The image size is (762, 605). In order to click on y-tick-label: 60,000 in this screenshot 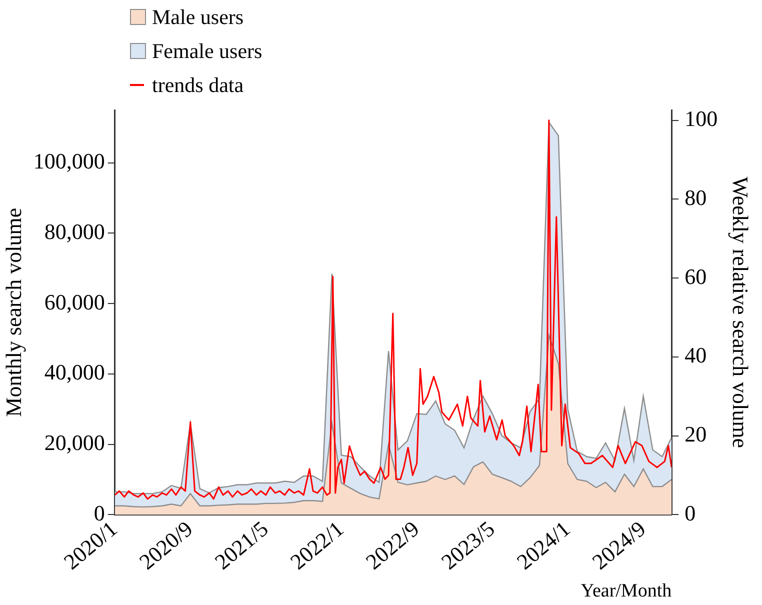, I will do `click(74, 301)`.